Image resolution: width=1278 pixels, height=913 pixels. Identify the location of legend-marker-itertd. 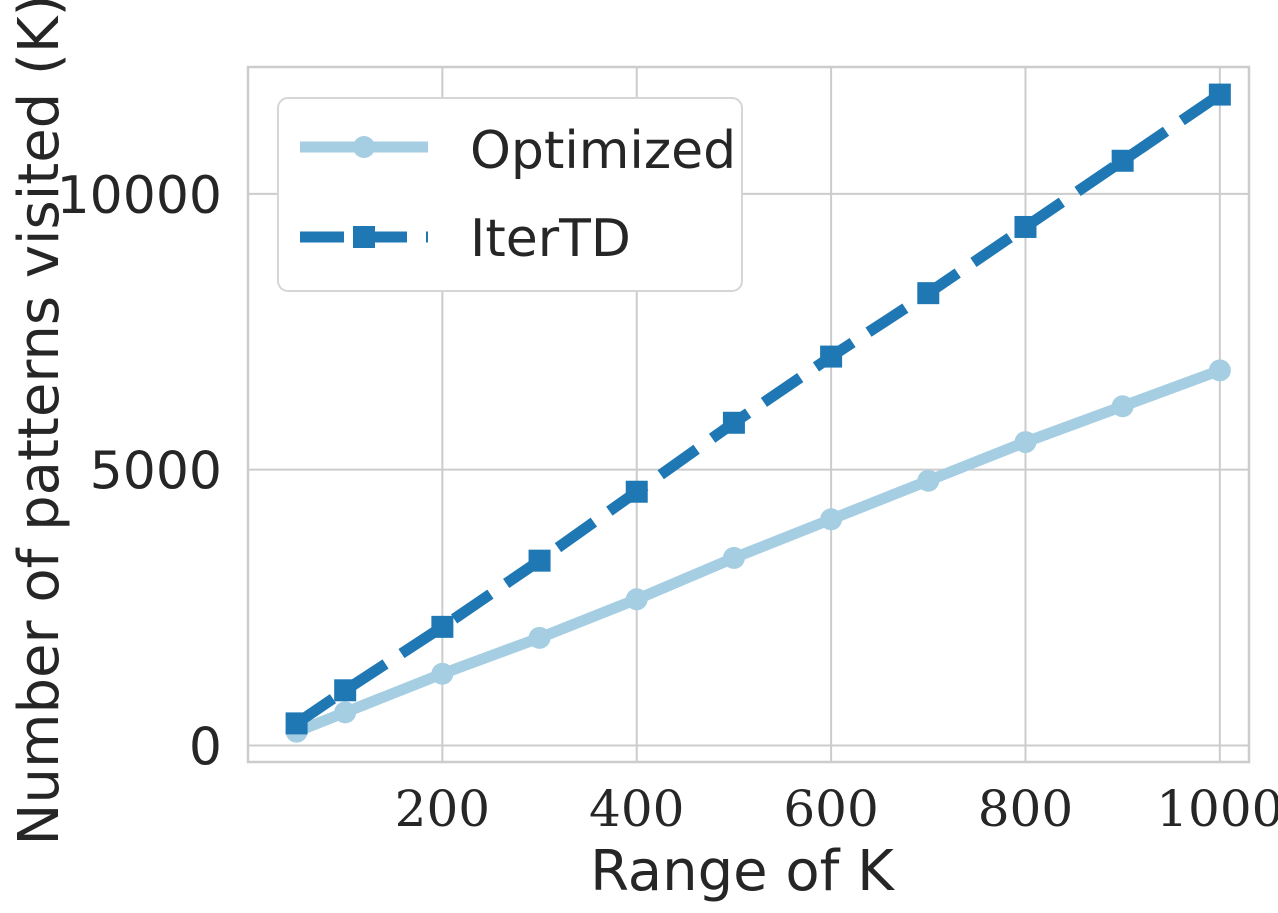
(364, 237).